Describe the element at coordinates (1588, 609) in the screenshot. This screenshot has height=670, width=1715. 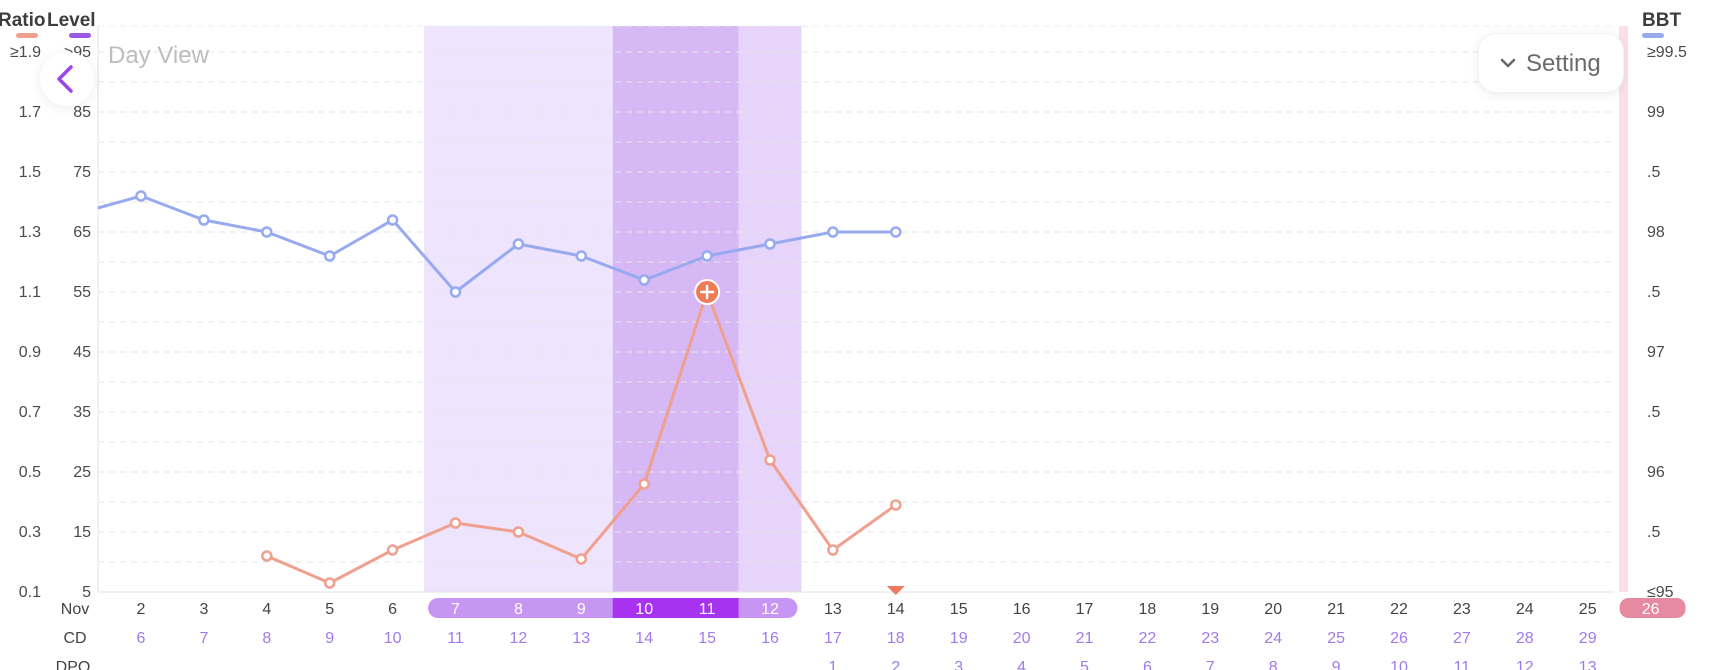
I see `date-label: 25` at that location.